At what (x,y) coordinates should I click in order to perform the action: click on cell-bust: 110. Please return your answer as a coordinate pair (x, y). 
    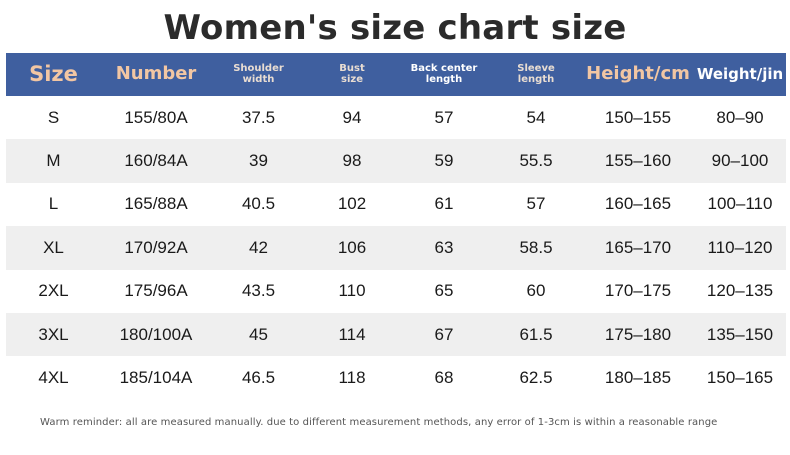
    Looking at the image, I should click on (352, 291).